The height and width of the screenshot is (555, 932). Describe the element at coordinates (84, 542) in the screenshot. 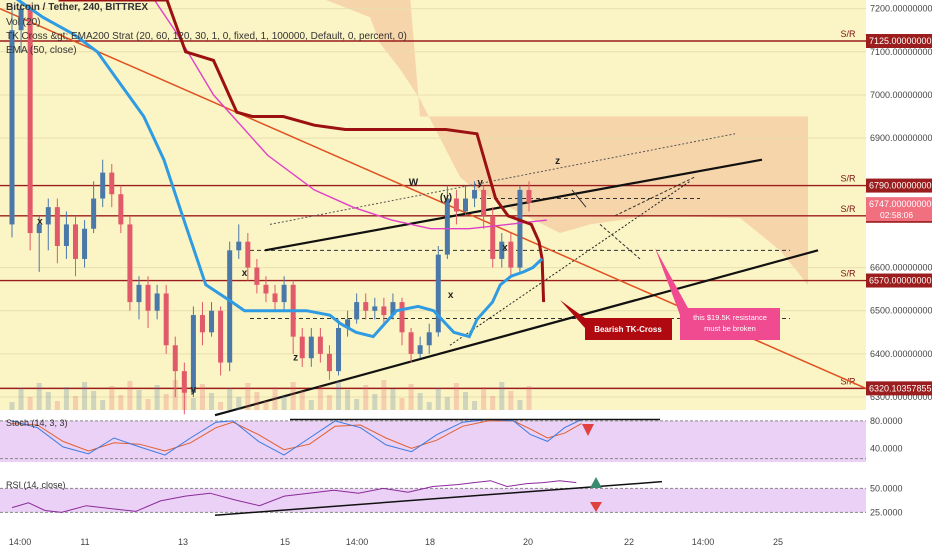

I see `time-tick-label: 11` at that location.